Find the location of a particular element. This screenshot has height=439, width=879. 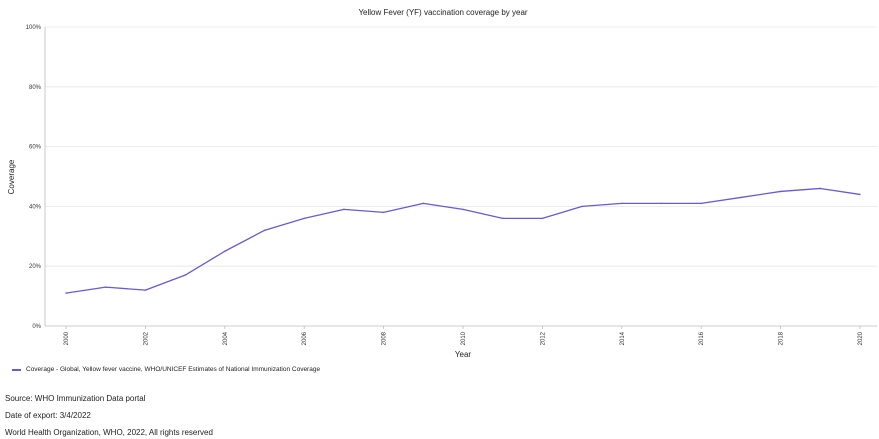

y-tick-label: 0% is located at coordinates (36, 327).